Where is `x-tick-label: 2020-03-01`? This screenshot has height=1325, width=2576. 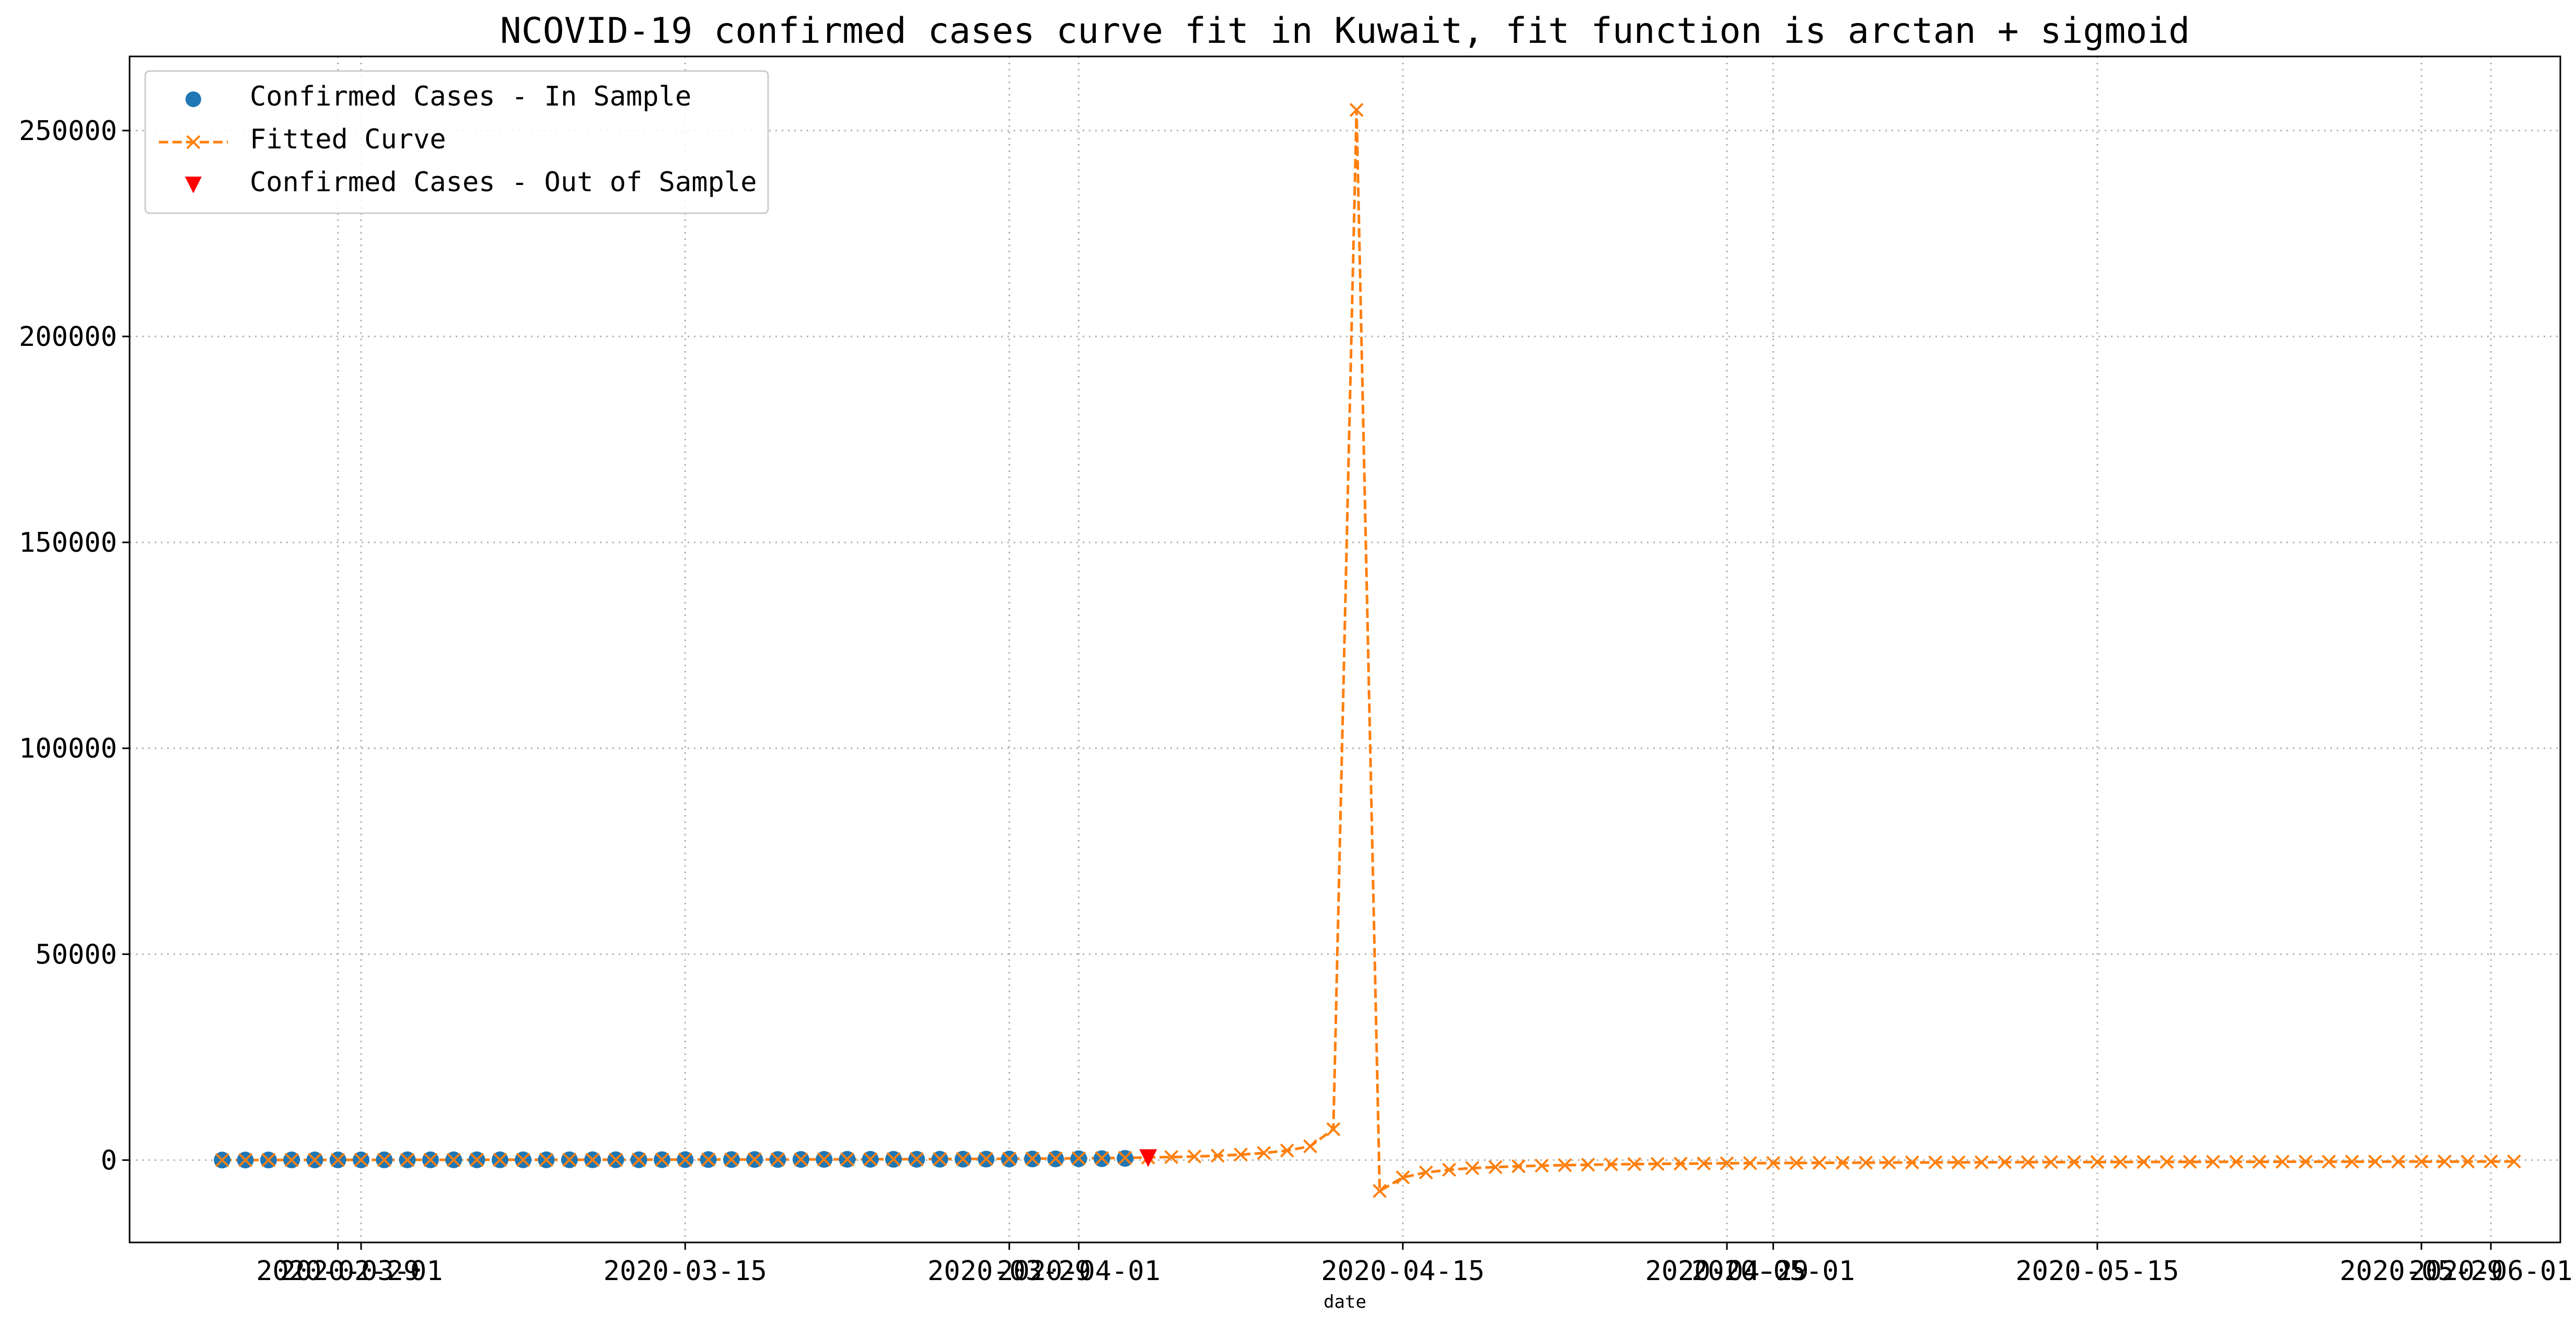
x-tick-label: 2020-03-01 is located at coordinates (361, 1271).